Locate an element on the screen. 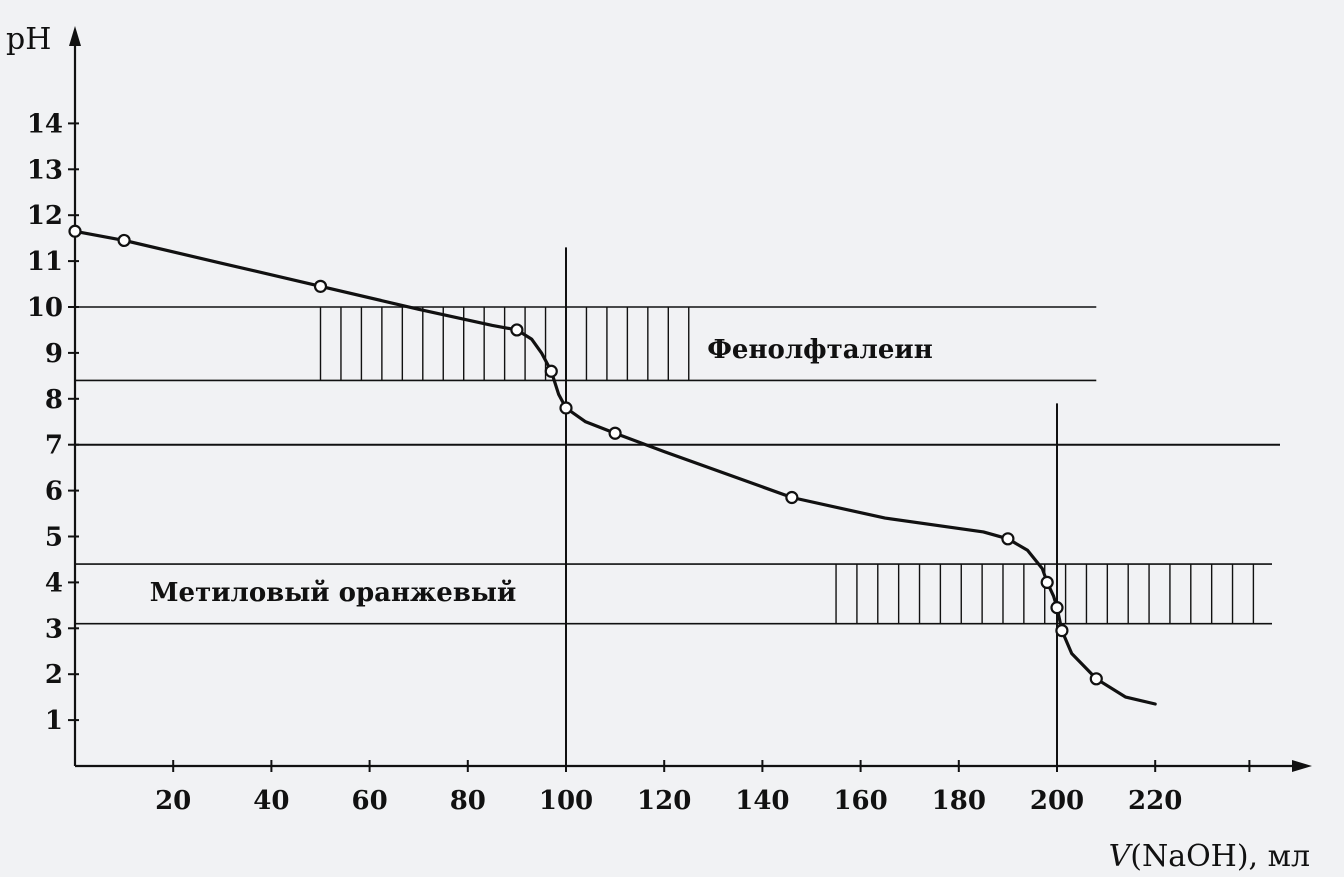 The width and height of the screenshot is (1344, 877). y-tick-label: 11 is located at coordinates (45, 262).